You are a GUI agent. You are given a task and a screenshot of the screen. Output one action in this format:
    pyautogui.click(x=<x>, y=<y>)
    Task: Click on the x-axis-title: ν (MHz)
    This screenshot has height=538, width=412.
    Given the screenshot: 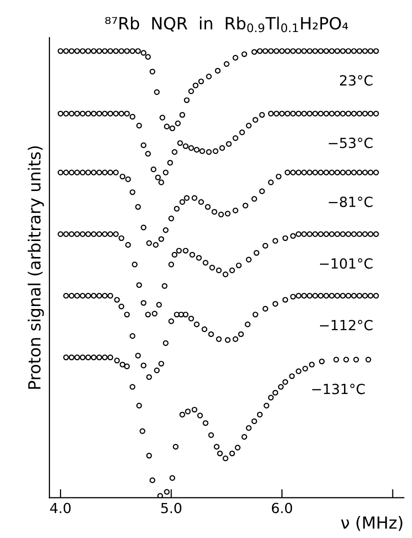 What is the action you would take?
    pyautogui.click(x=371, y=523)
    